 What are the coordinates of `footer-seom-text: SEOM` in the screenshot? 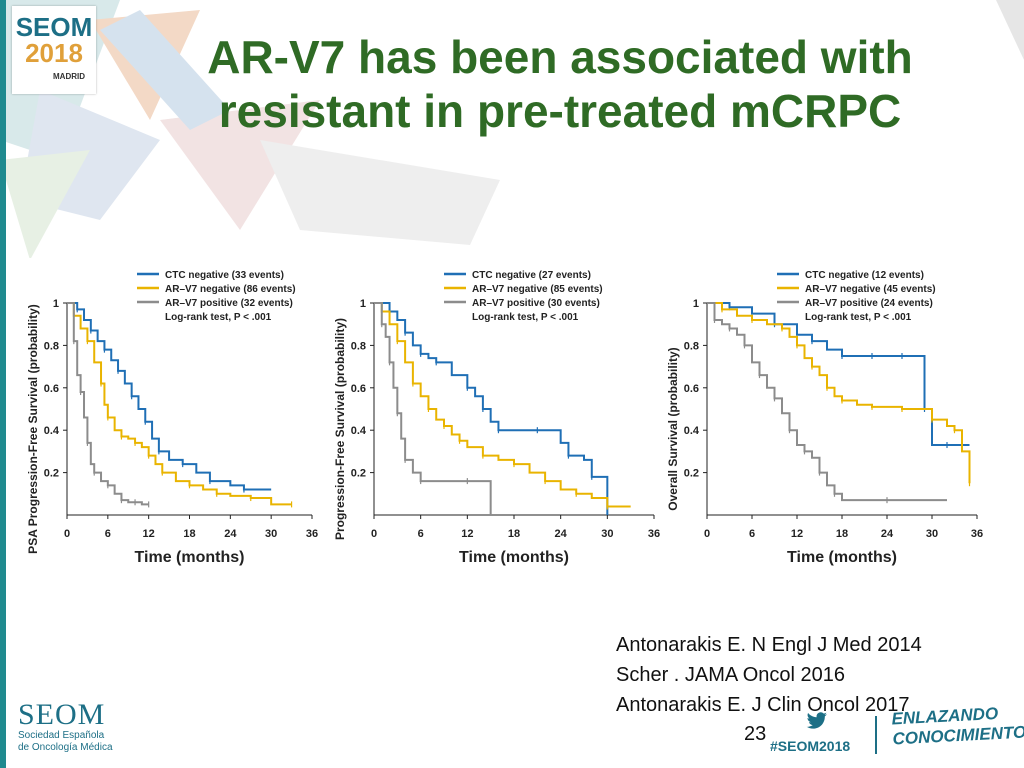 It's located at (62, 714).